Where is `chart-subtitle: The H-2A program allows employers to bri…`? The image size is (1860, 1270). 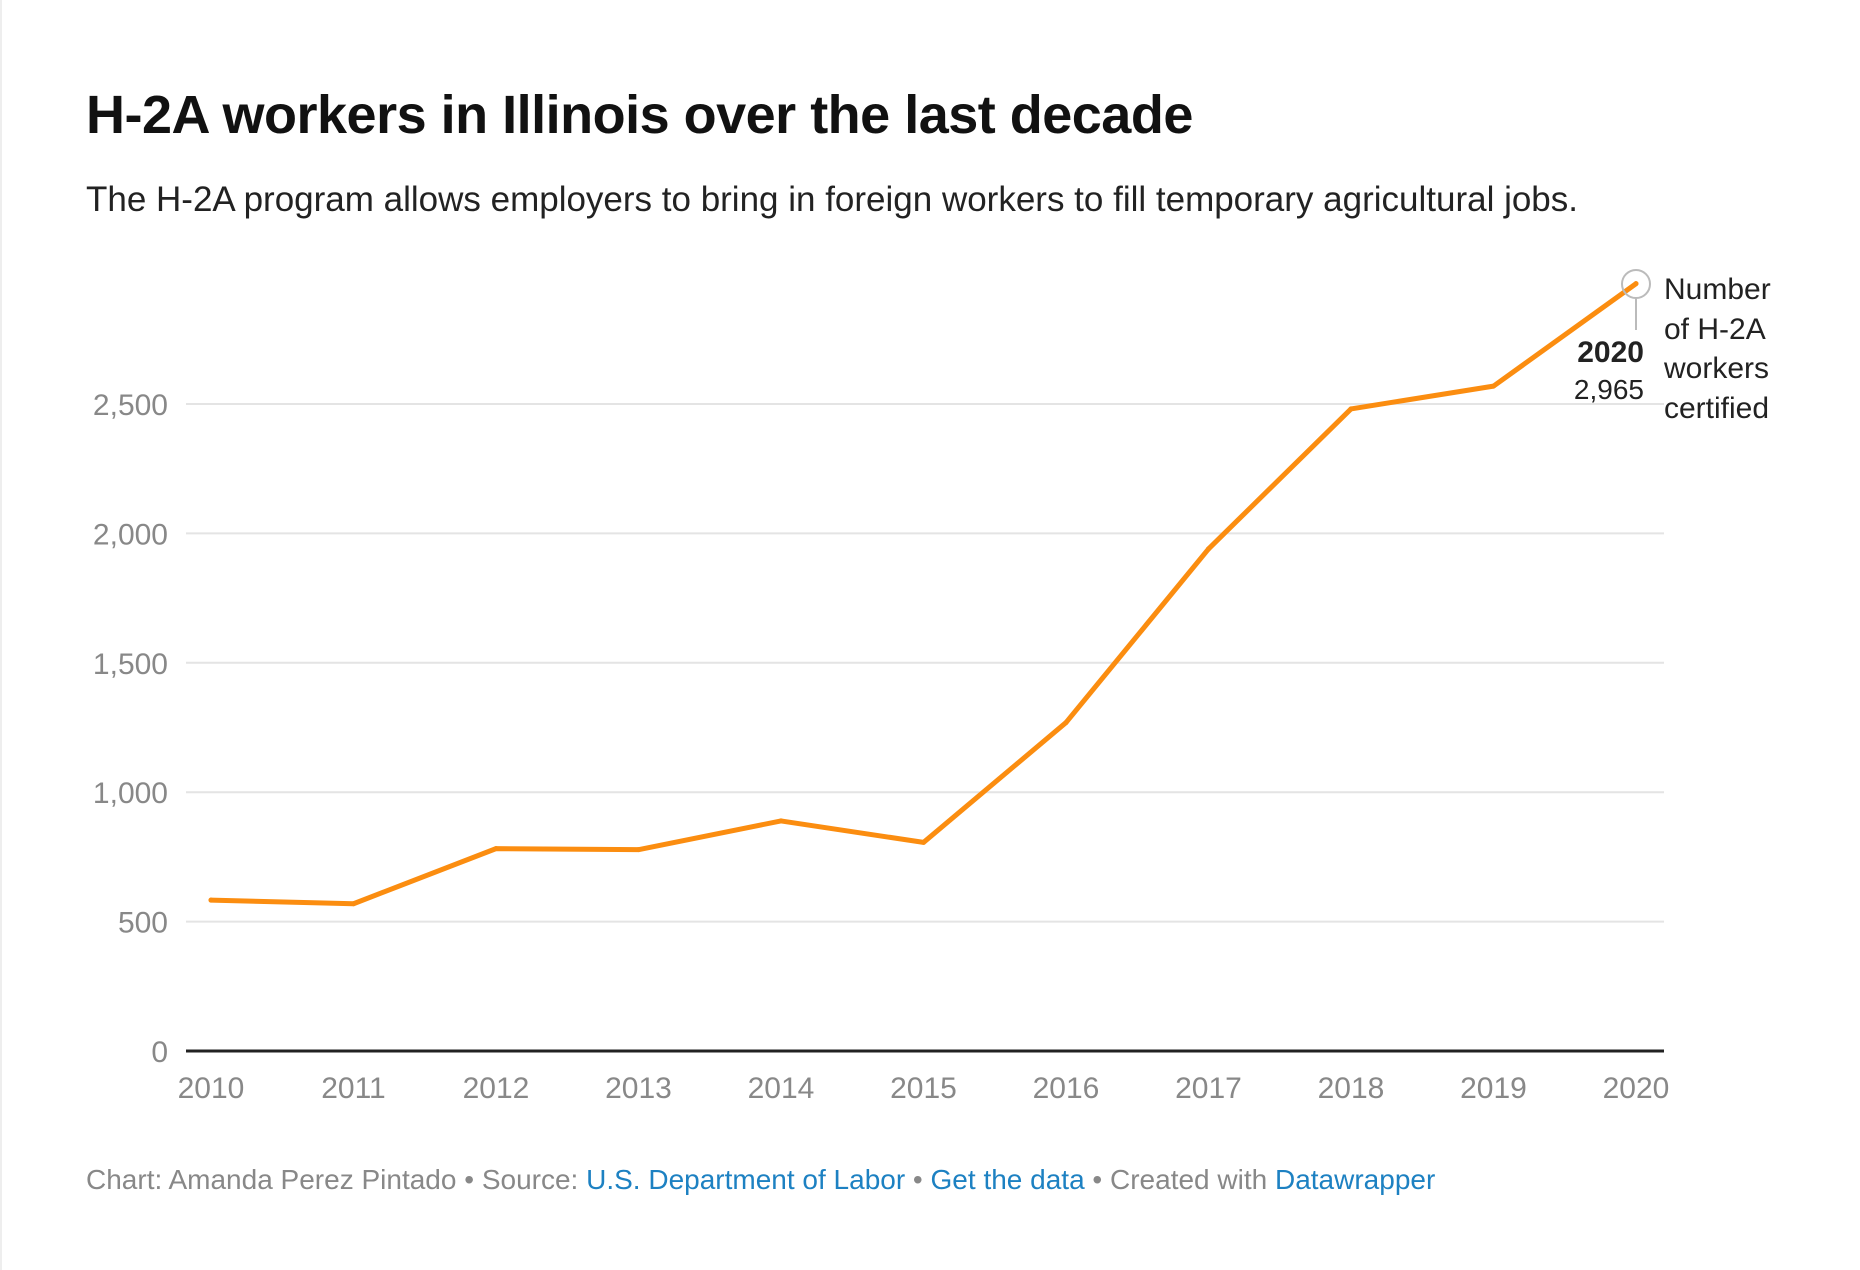 chart-subtitle: The H-2A program allows employers to bri… is located at coordinates (832, 199).